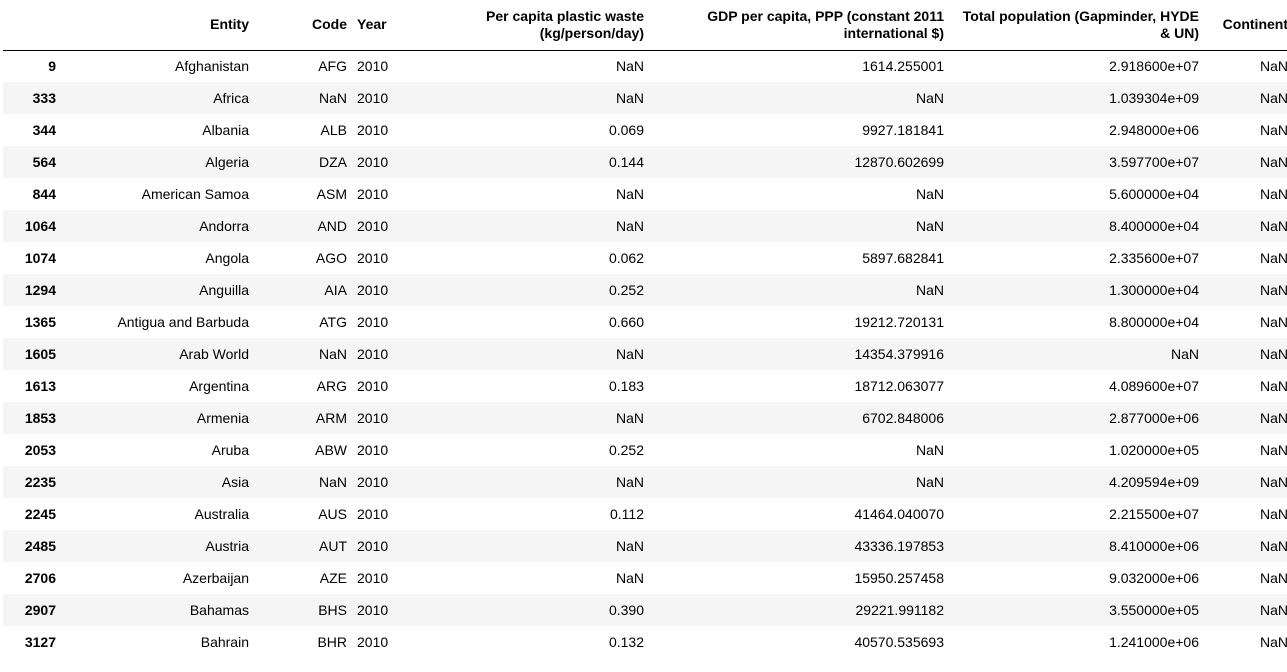  Describe the element at coordinates (332, 514) in the screenshot. I see `code-cell: AUS` at that location.